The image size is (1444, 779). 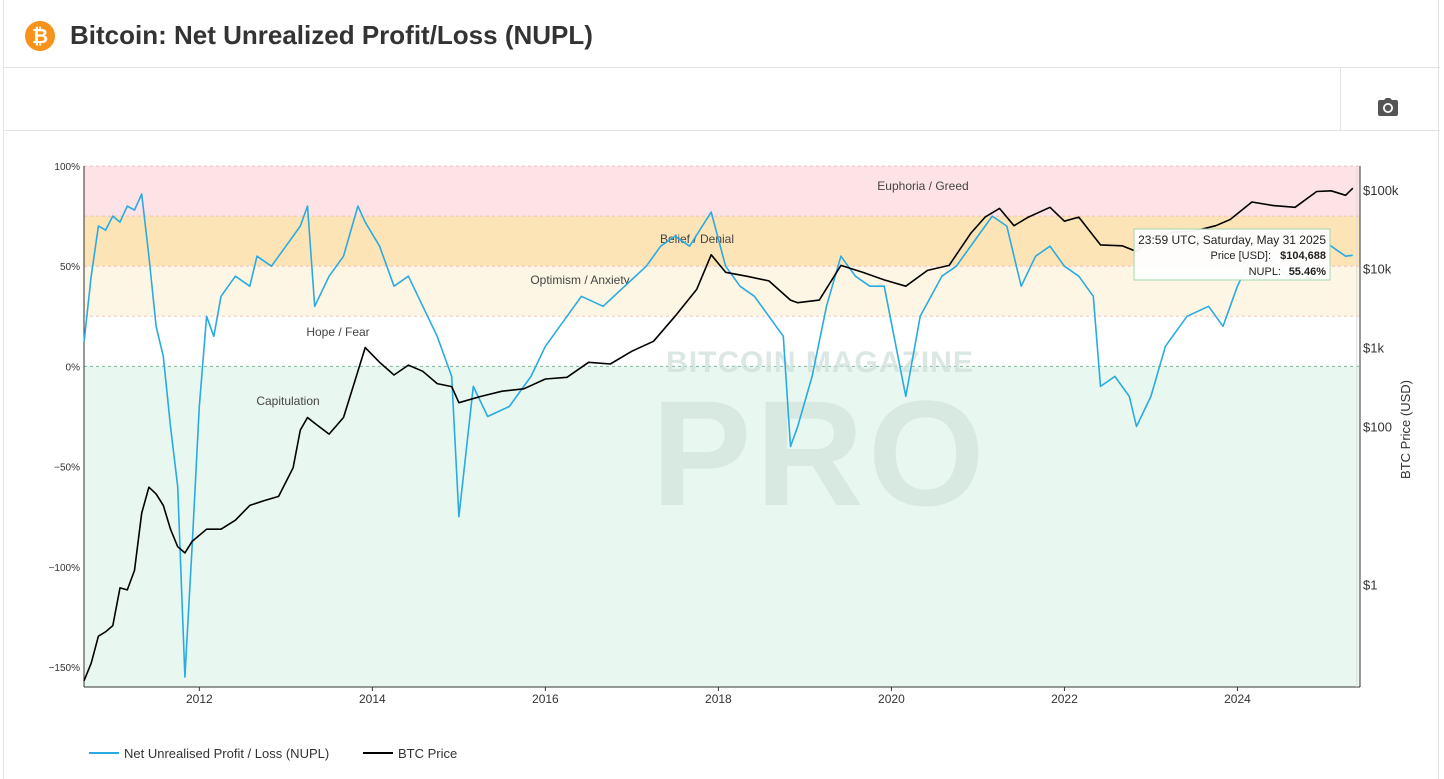 What do you see at coordinates (67, 468) in the screenshot?
I see `y-left-tick-label: −50%` at bounding box center [67, 468].